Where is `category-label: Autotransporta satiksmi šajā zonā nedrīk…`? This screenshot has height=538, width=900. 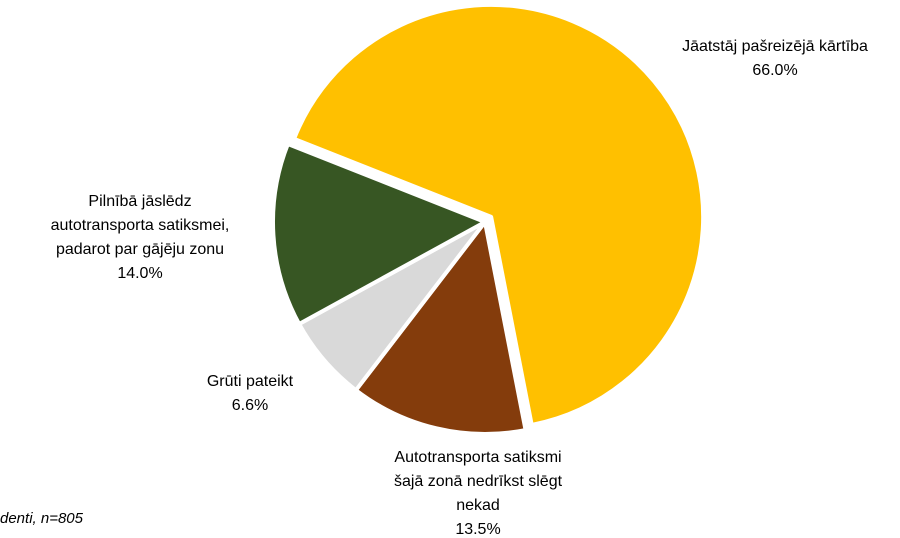
category-label: Autotransporta satiksmi šajā zonā nedrīk… is located at coordinates (478, 481).